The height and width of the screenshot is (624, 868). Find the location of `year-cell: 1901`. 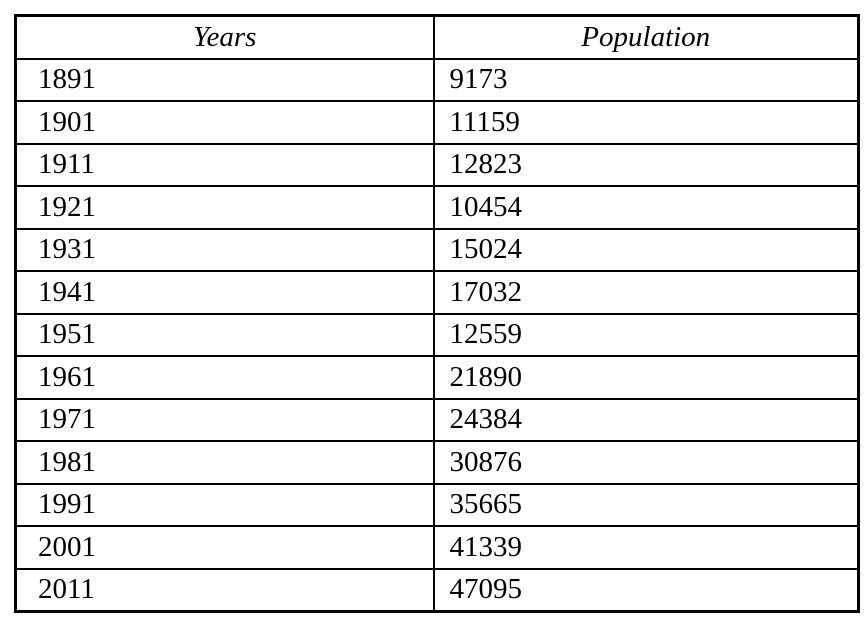

year-cell: 1901 is located at coordinates (224, 122).